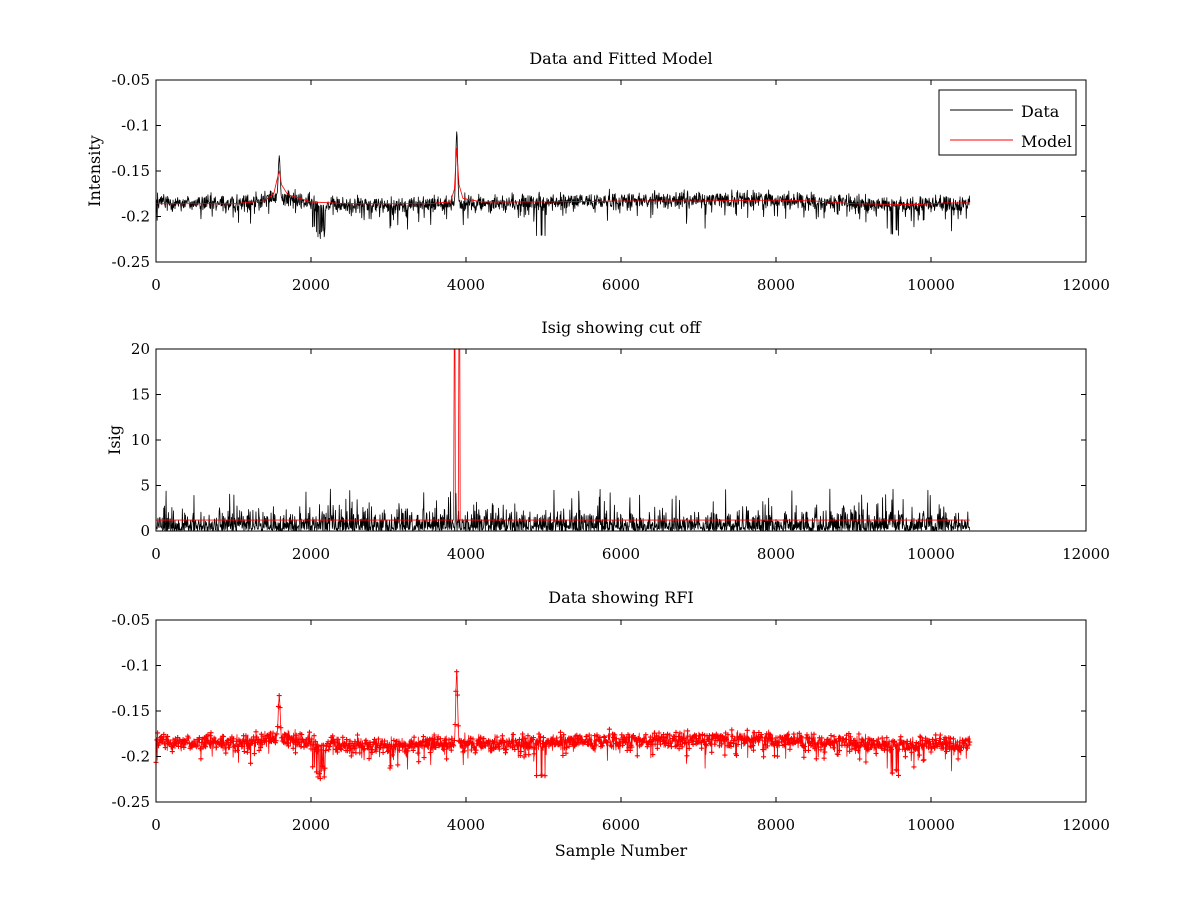  I want to click on model-series-line, so click(563, 176).